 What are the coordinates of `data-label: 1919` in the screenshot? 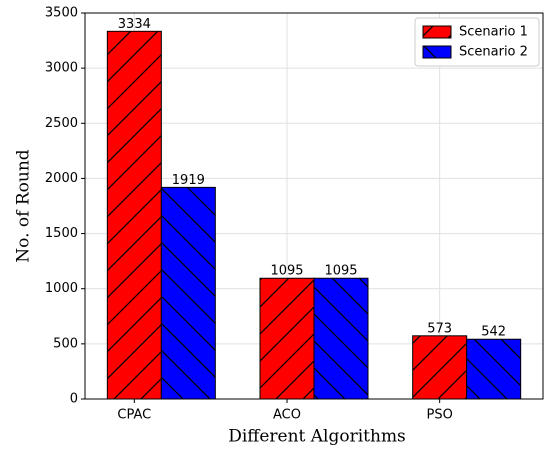 It's located at (188, 180).